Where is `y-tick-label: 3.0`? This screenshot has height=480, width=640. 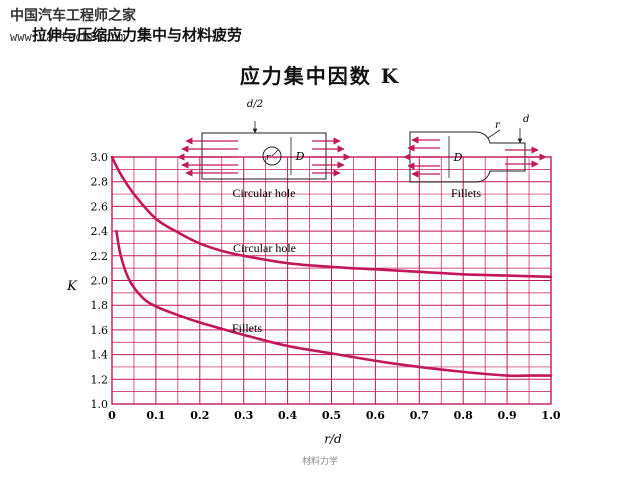 y-tick-label: 3.0 is located at coordinates (100, 157).